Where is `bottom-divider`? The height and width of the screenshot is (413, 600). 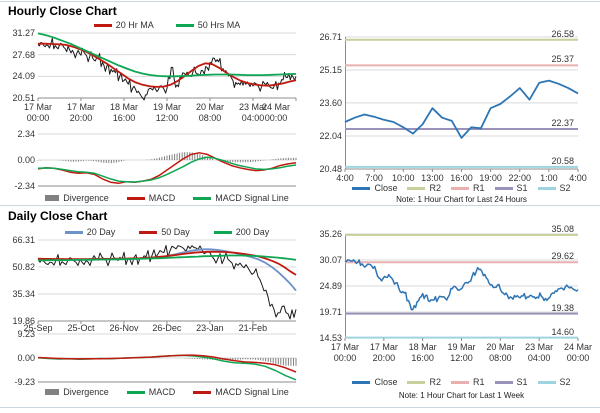 bottom-divider is located at coordinates (300, 407).